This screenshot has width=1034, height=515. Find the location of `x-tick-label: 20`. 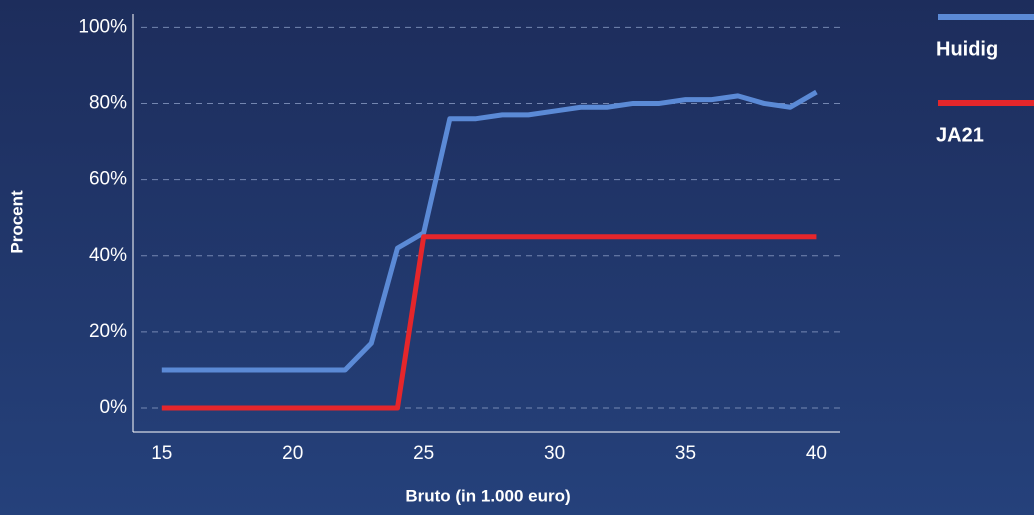

x-tick-label: 20 is located at coordinates (292, 453).